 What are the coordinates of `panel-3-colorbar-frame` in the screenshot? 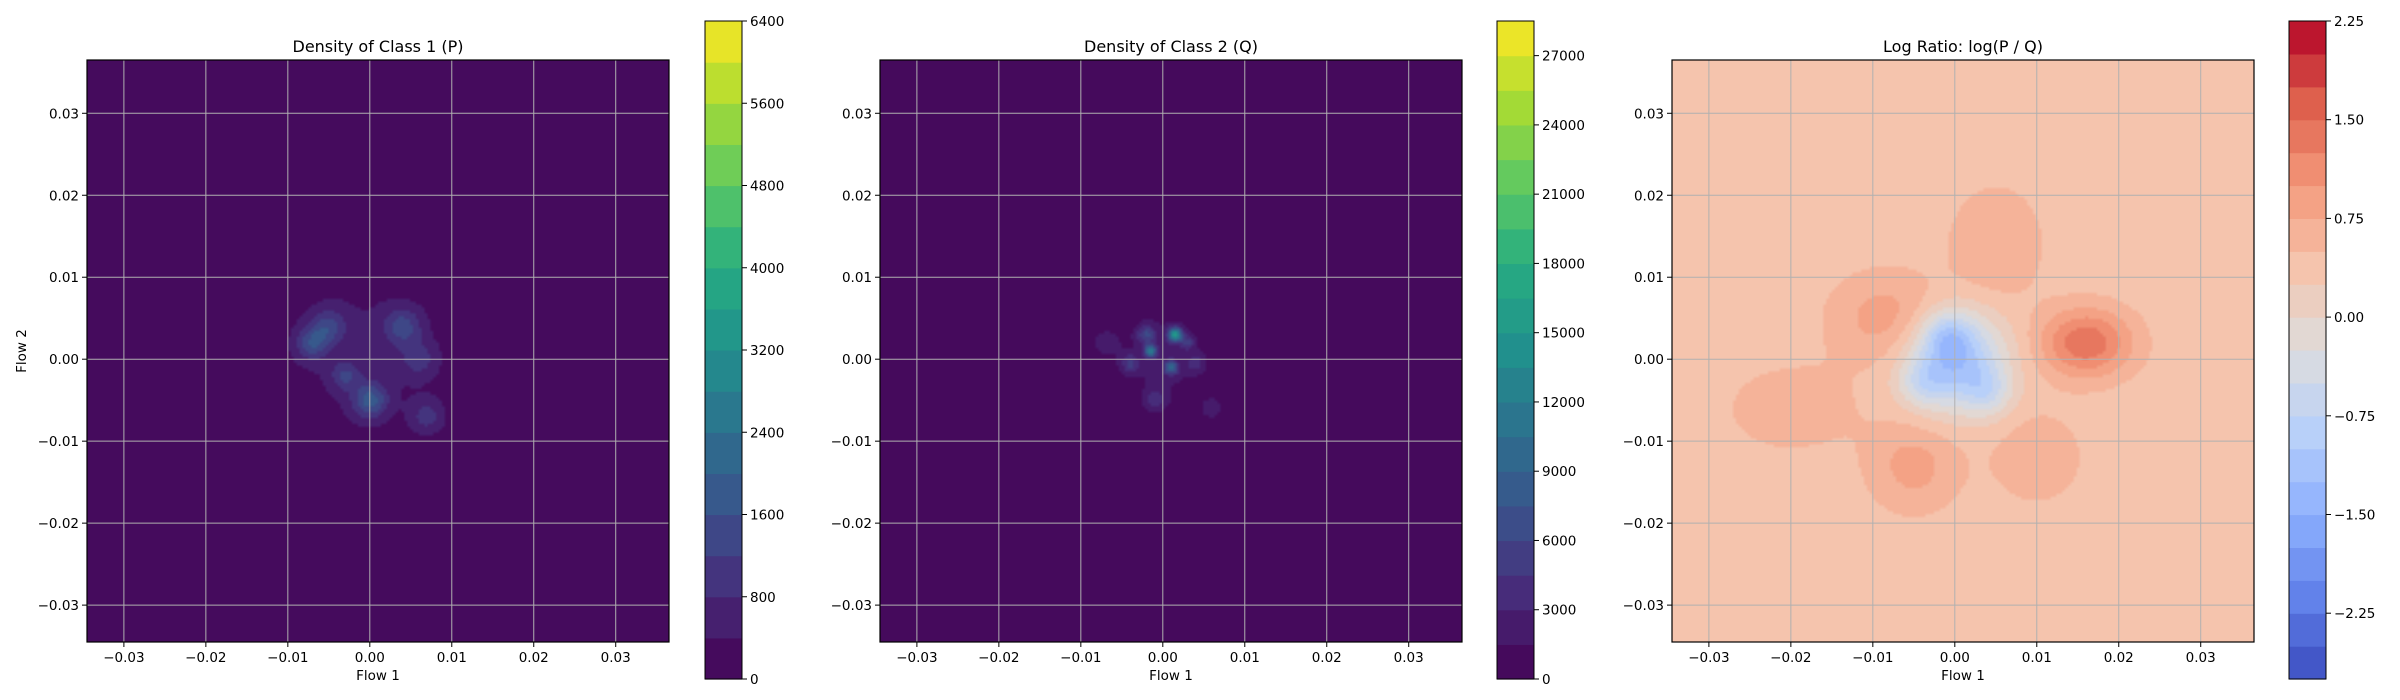 It's located at (2307, 350).